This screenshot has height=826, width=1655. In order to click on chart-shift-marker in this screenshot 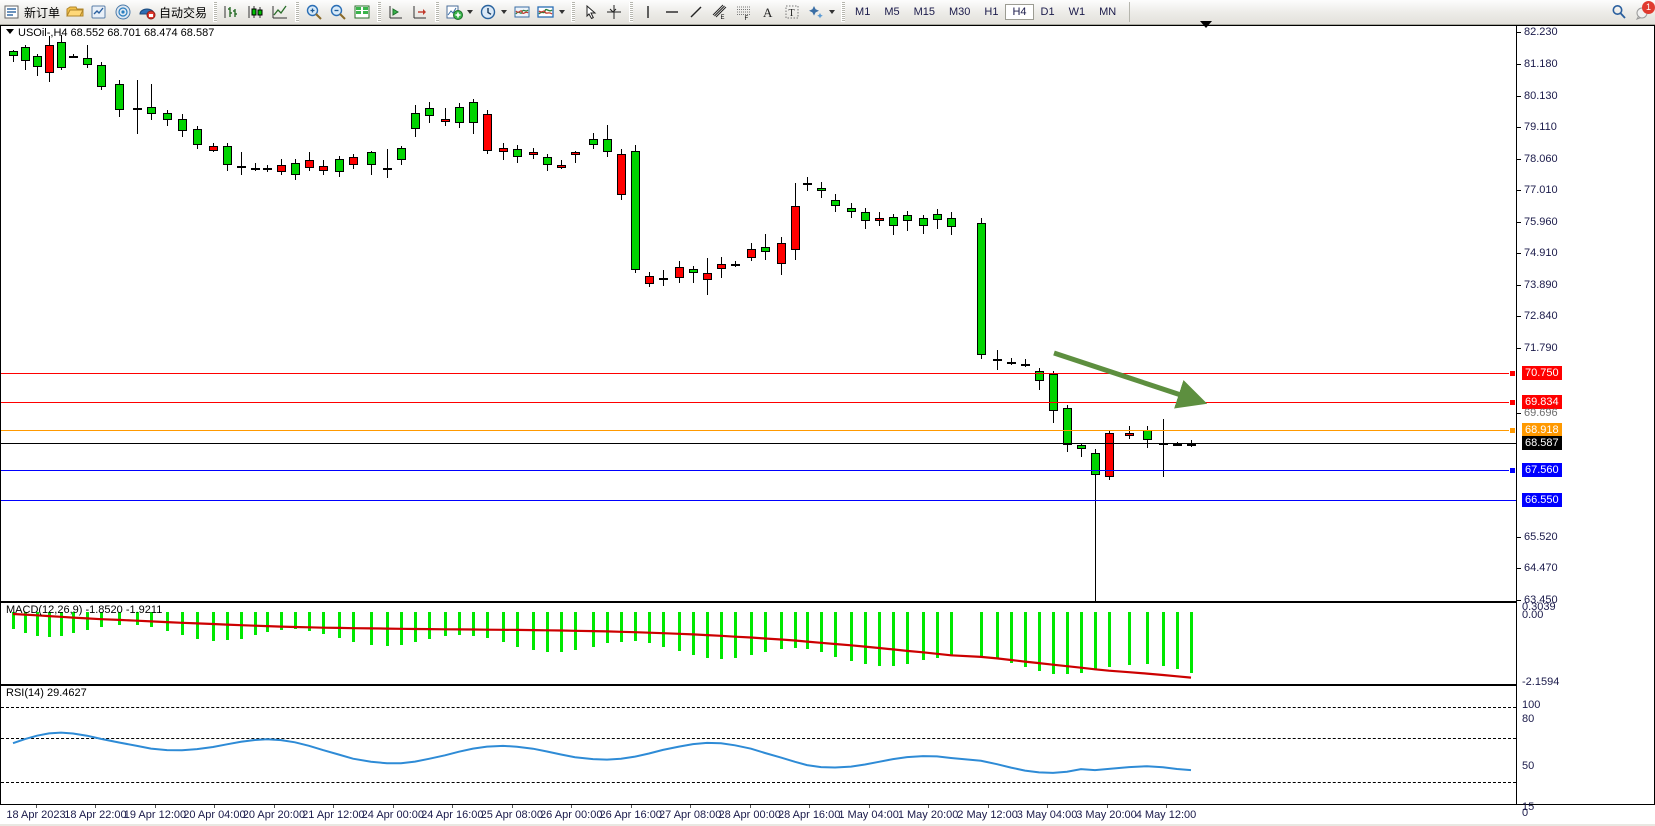, I will do `click(1206, 24)`.